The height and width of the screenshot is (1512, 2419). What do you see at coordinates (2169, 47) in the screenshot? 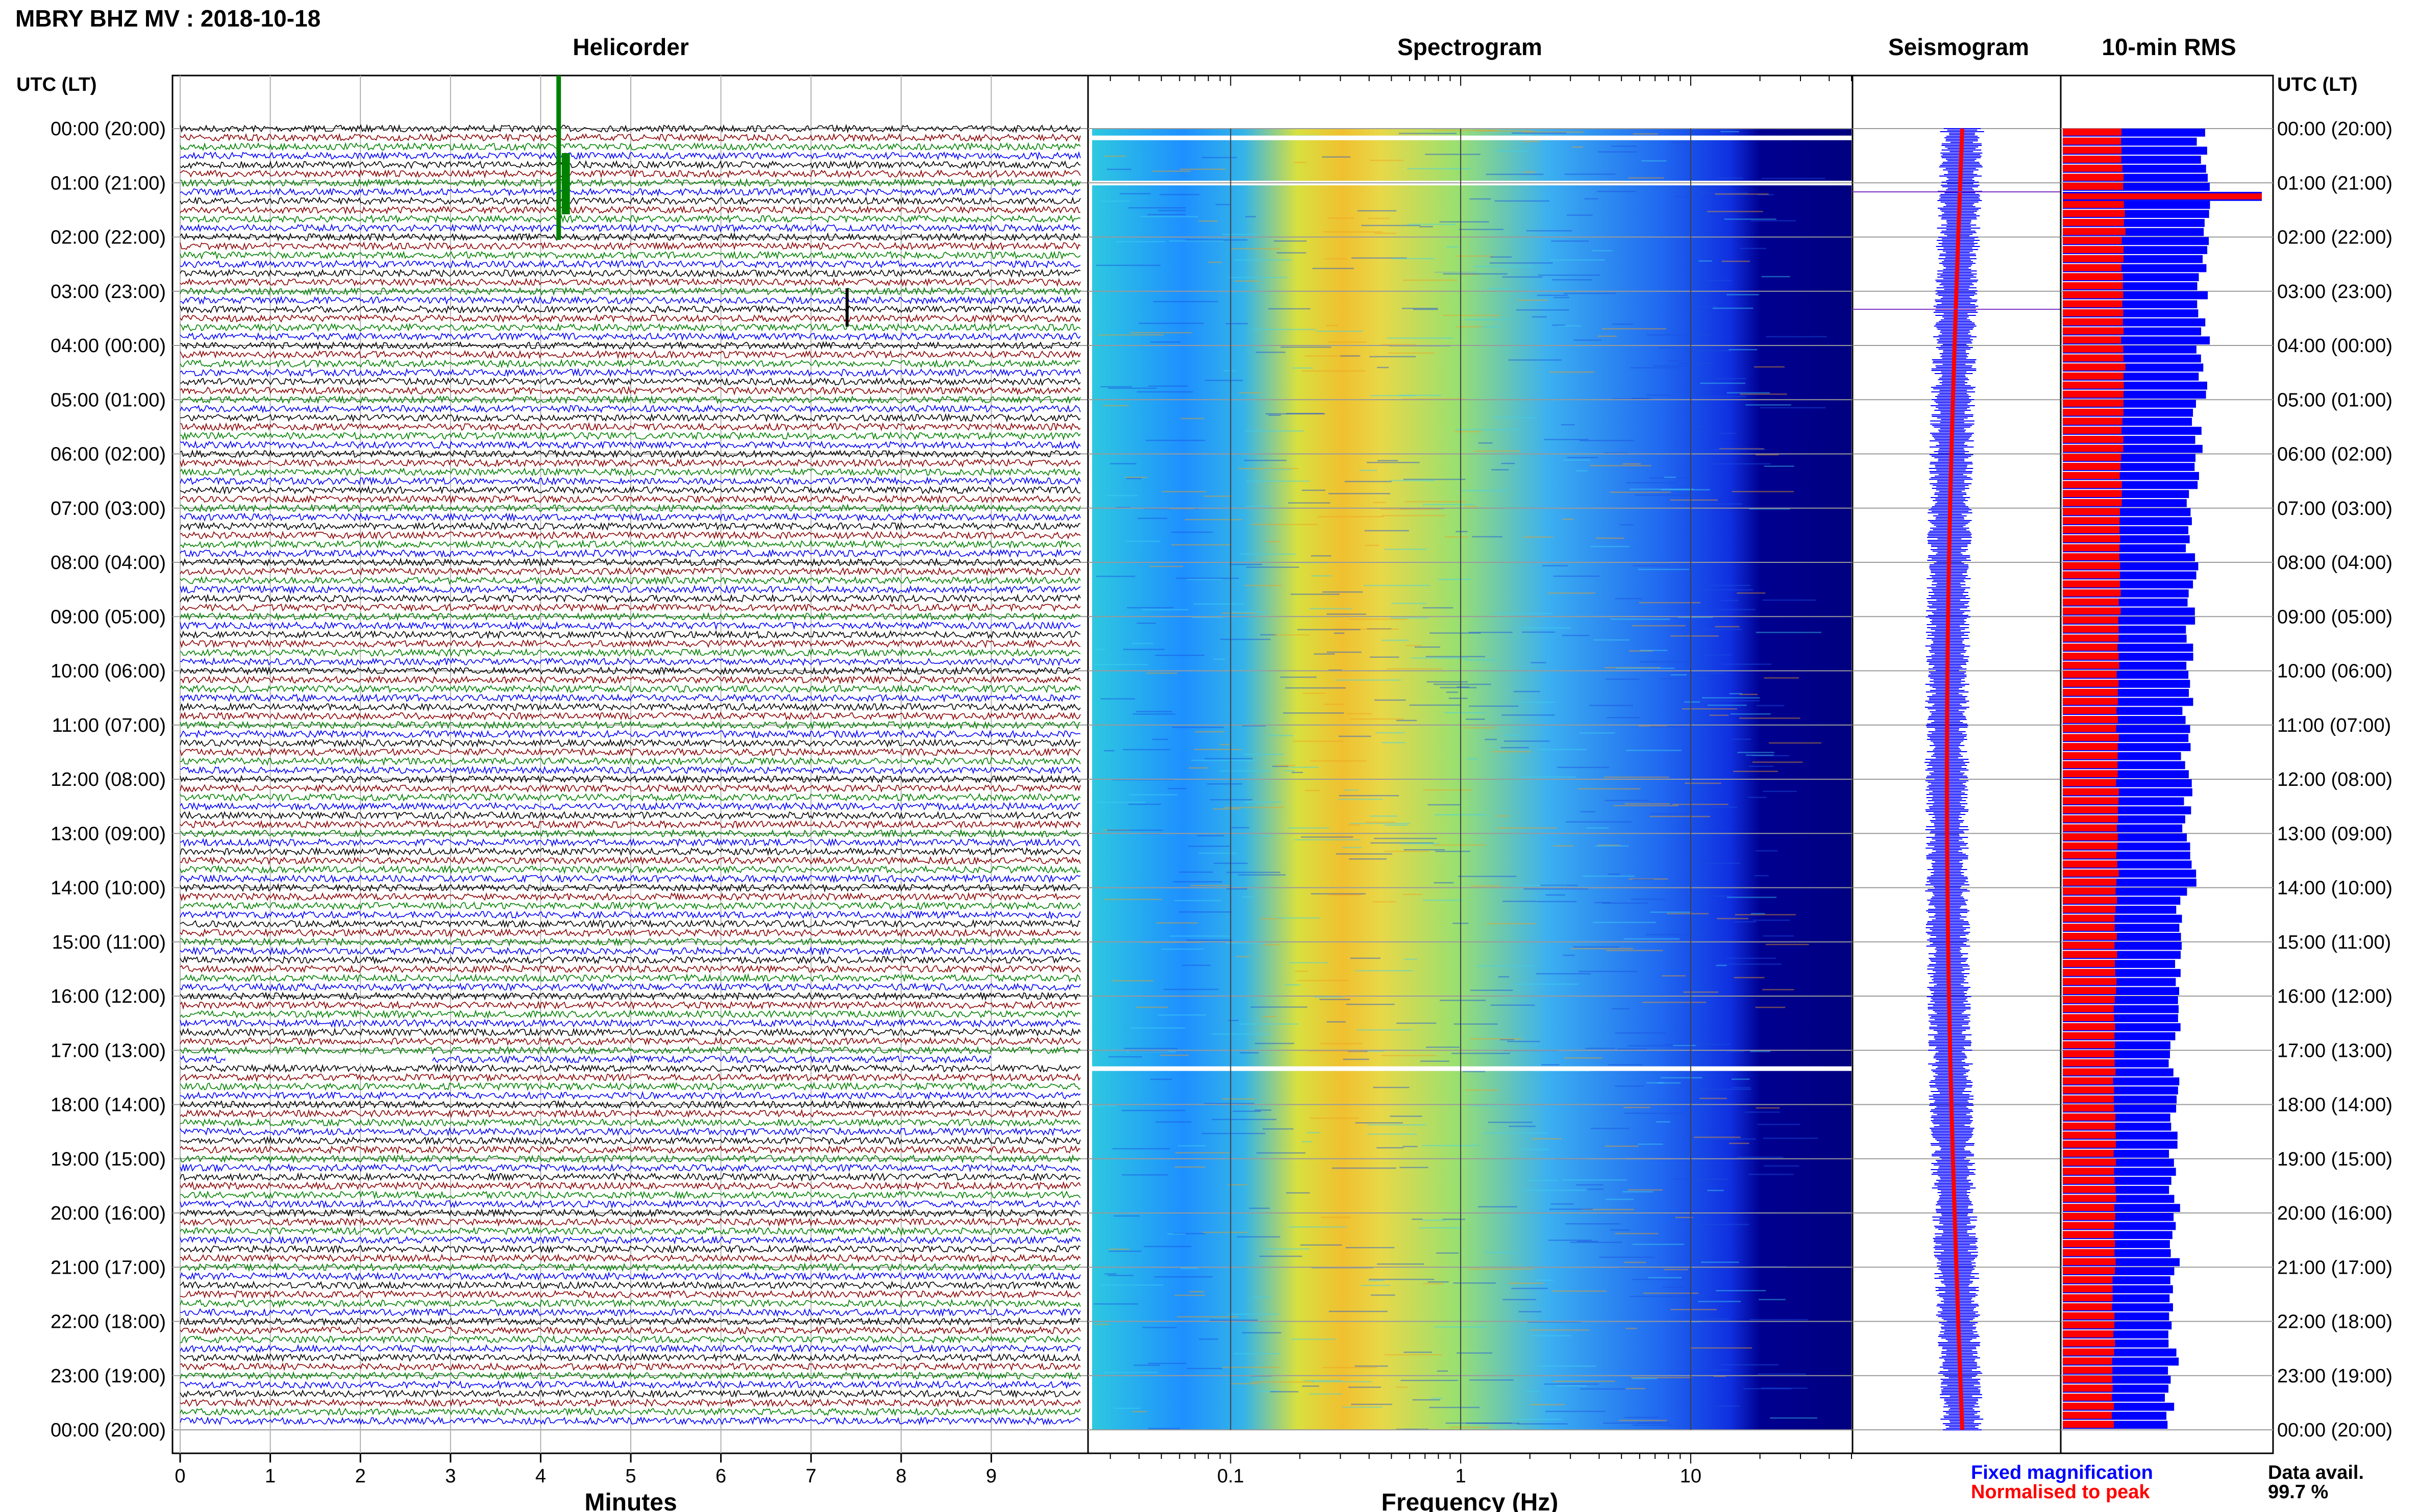
I see `rms-title: 10-min RMS` at bounding box center [2169, 47].